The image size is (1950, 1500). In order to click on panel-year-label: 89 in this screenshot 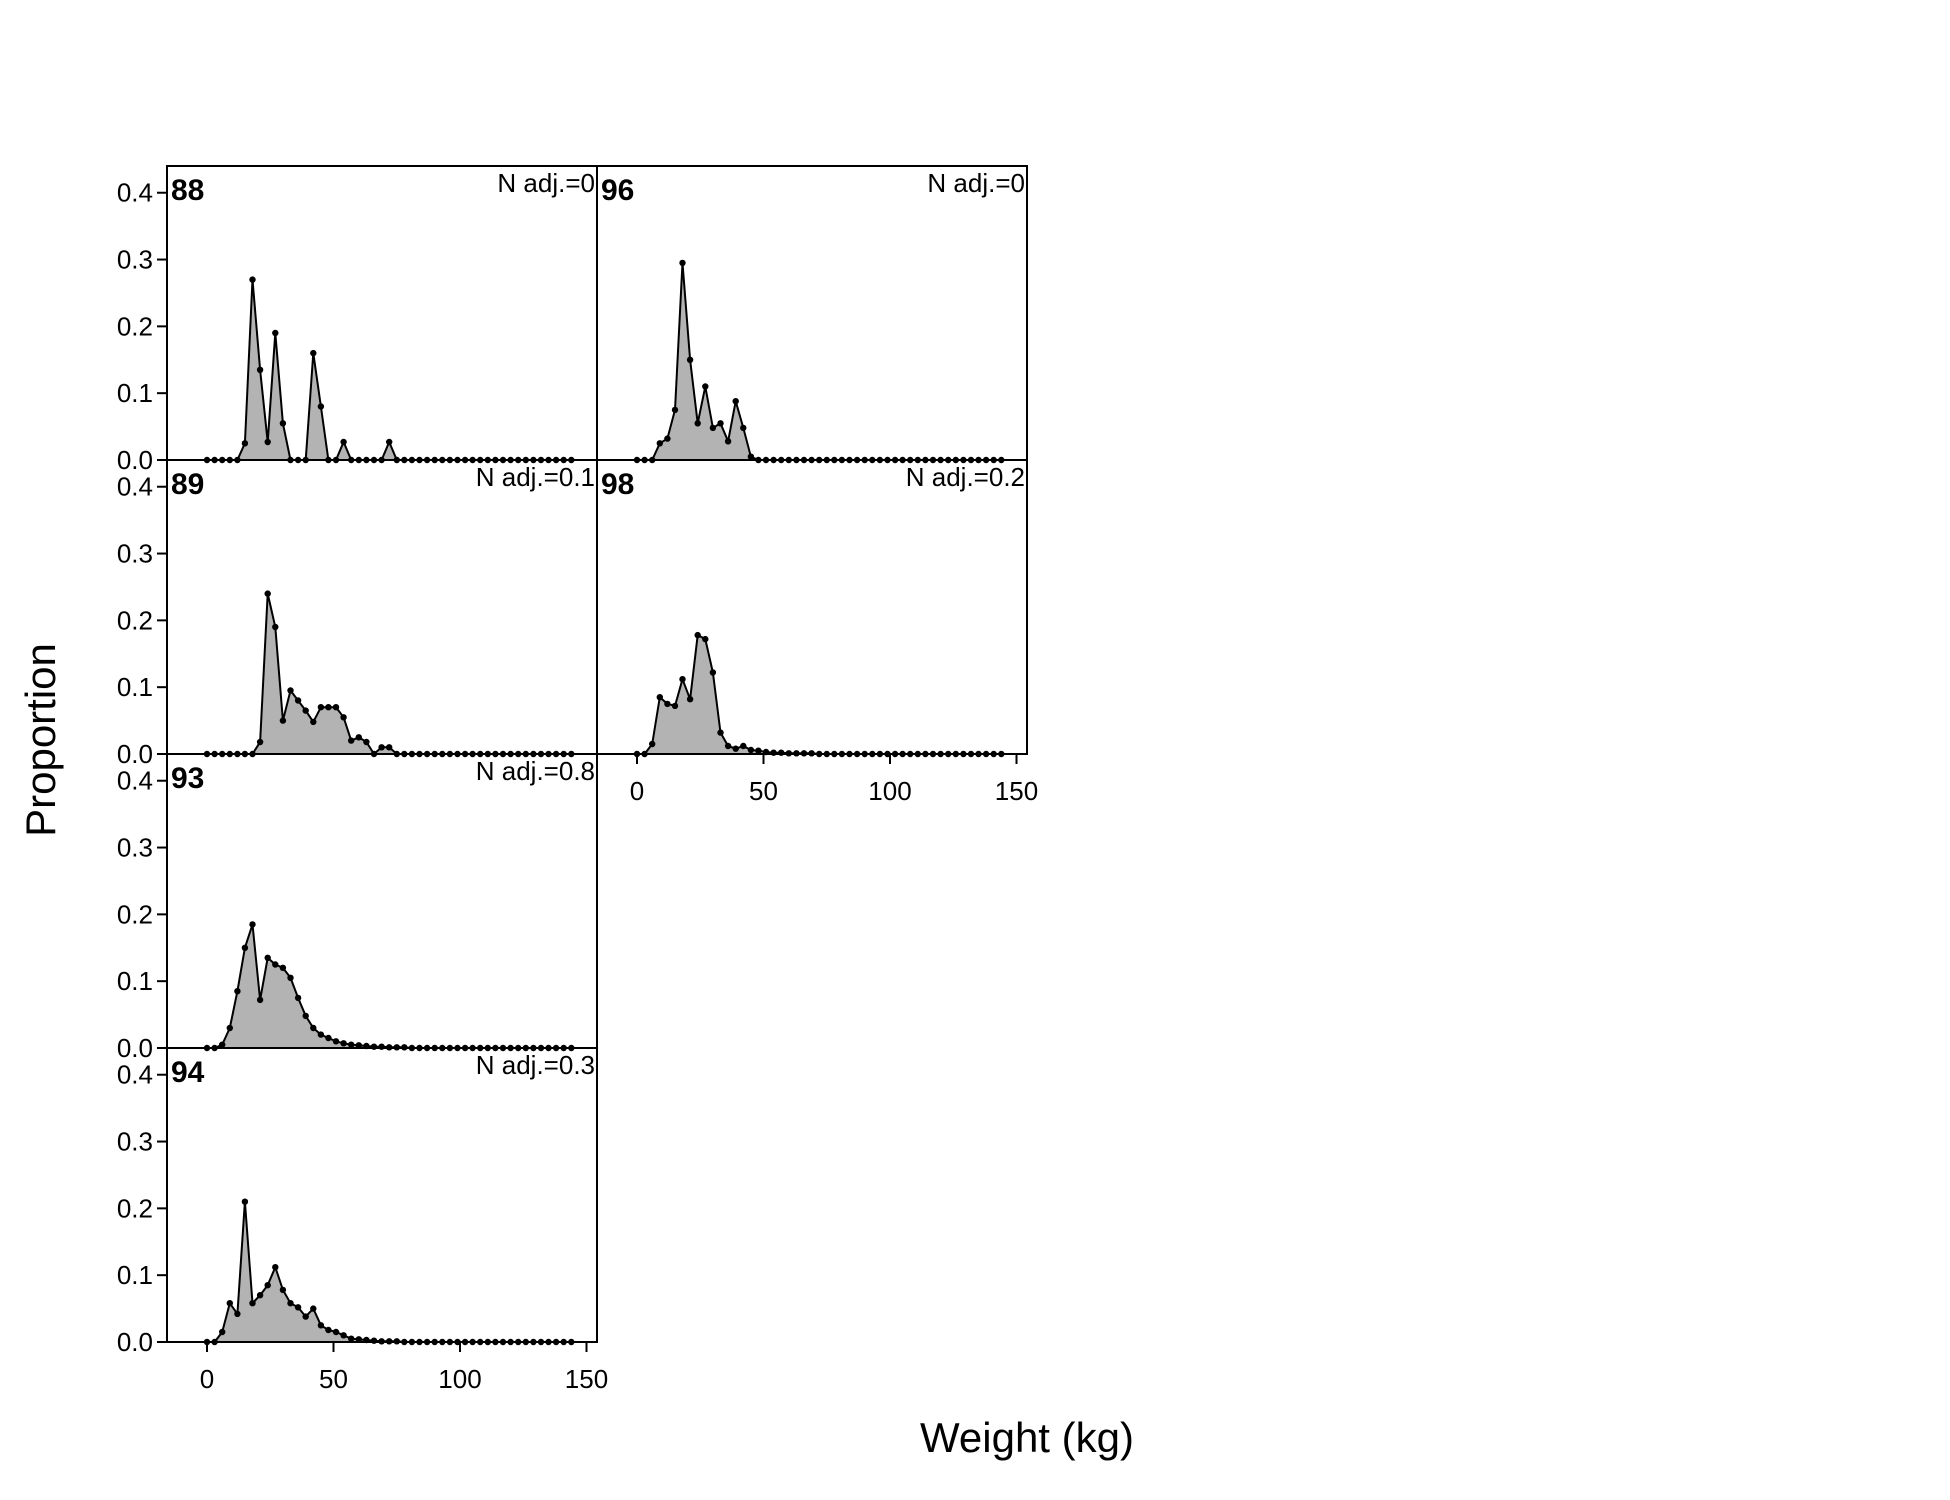, I will do `click(187, 484)`.